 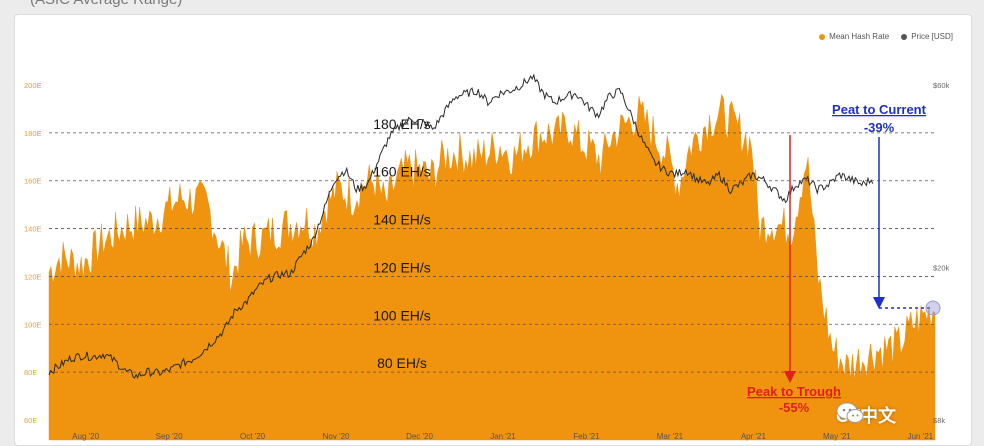 What do you see at coordinates (253, 436) in the screenshot?
I see `x-axis-tick: Oct '20` at bounding box center [253, 436].